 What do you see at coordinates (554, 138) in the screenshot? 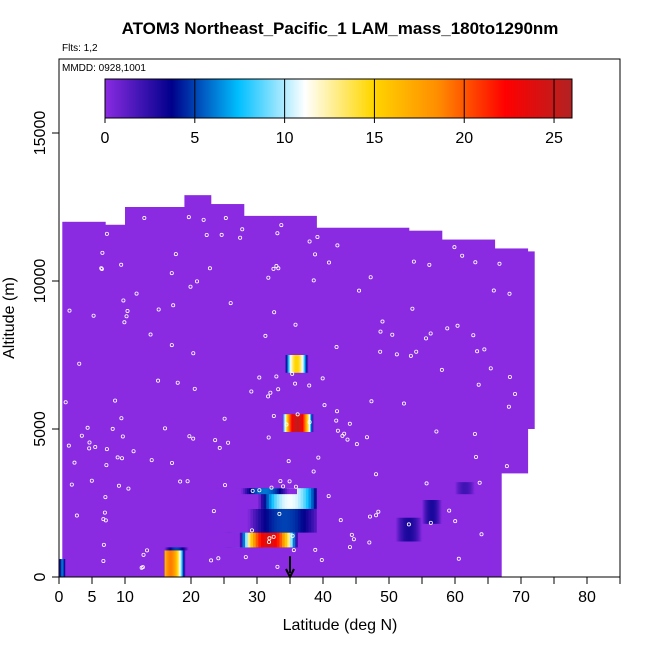
I see `colorbar-tick-label: 25` at bounding box center [554, 138].